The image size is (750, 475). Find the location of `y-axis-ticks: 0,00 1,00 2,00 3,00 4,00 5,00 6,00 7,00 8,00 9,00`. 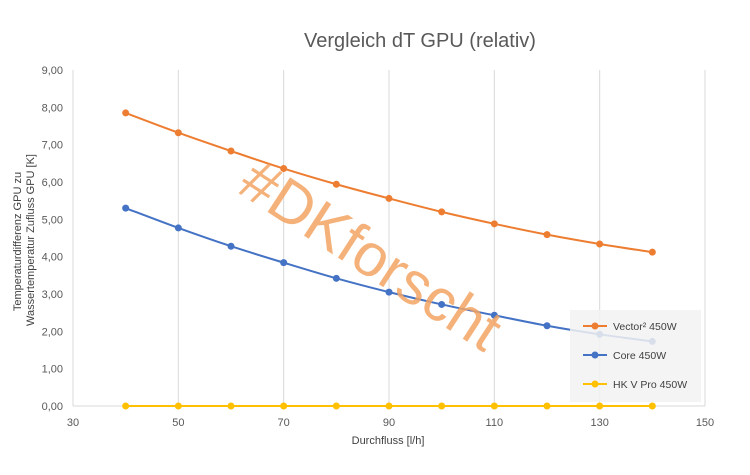

y-axis-ticks: 0,00 1,00 2,00 3,00 4,00 5,00 6,00 7,00 8,00 9,00 is located at coordinates (52, 239).